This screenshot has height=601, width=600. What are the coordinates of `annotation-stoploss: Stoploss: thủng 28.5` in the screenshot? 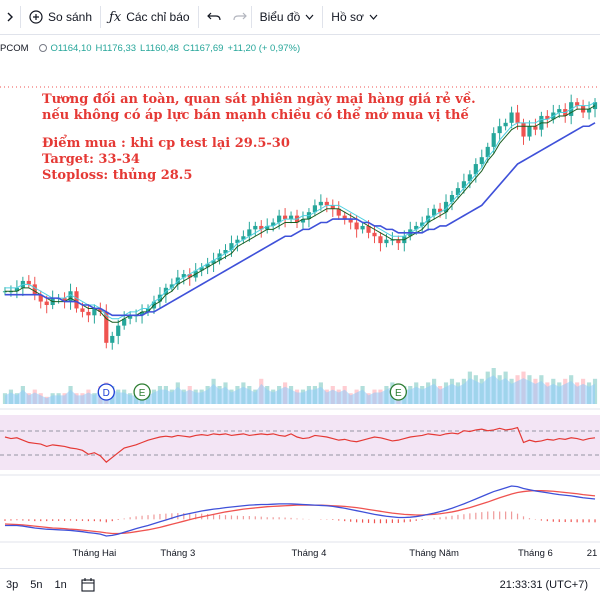 It's located at (117, 175).